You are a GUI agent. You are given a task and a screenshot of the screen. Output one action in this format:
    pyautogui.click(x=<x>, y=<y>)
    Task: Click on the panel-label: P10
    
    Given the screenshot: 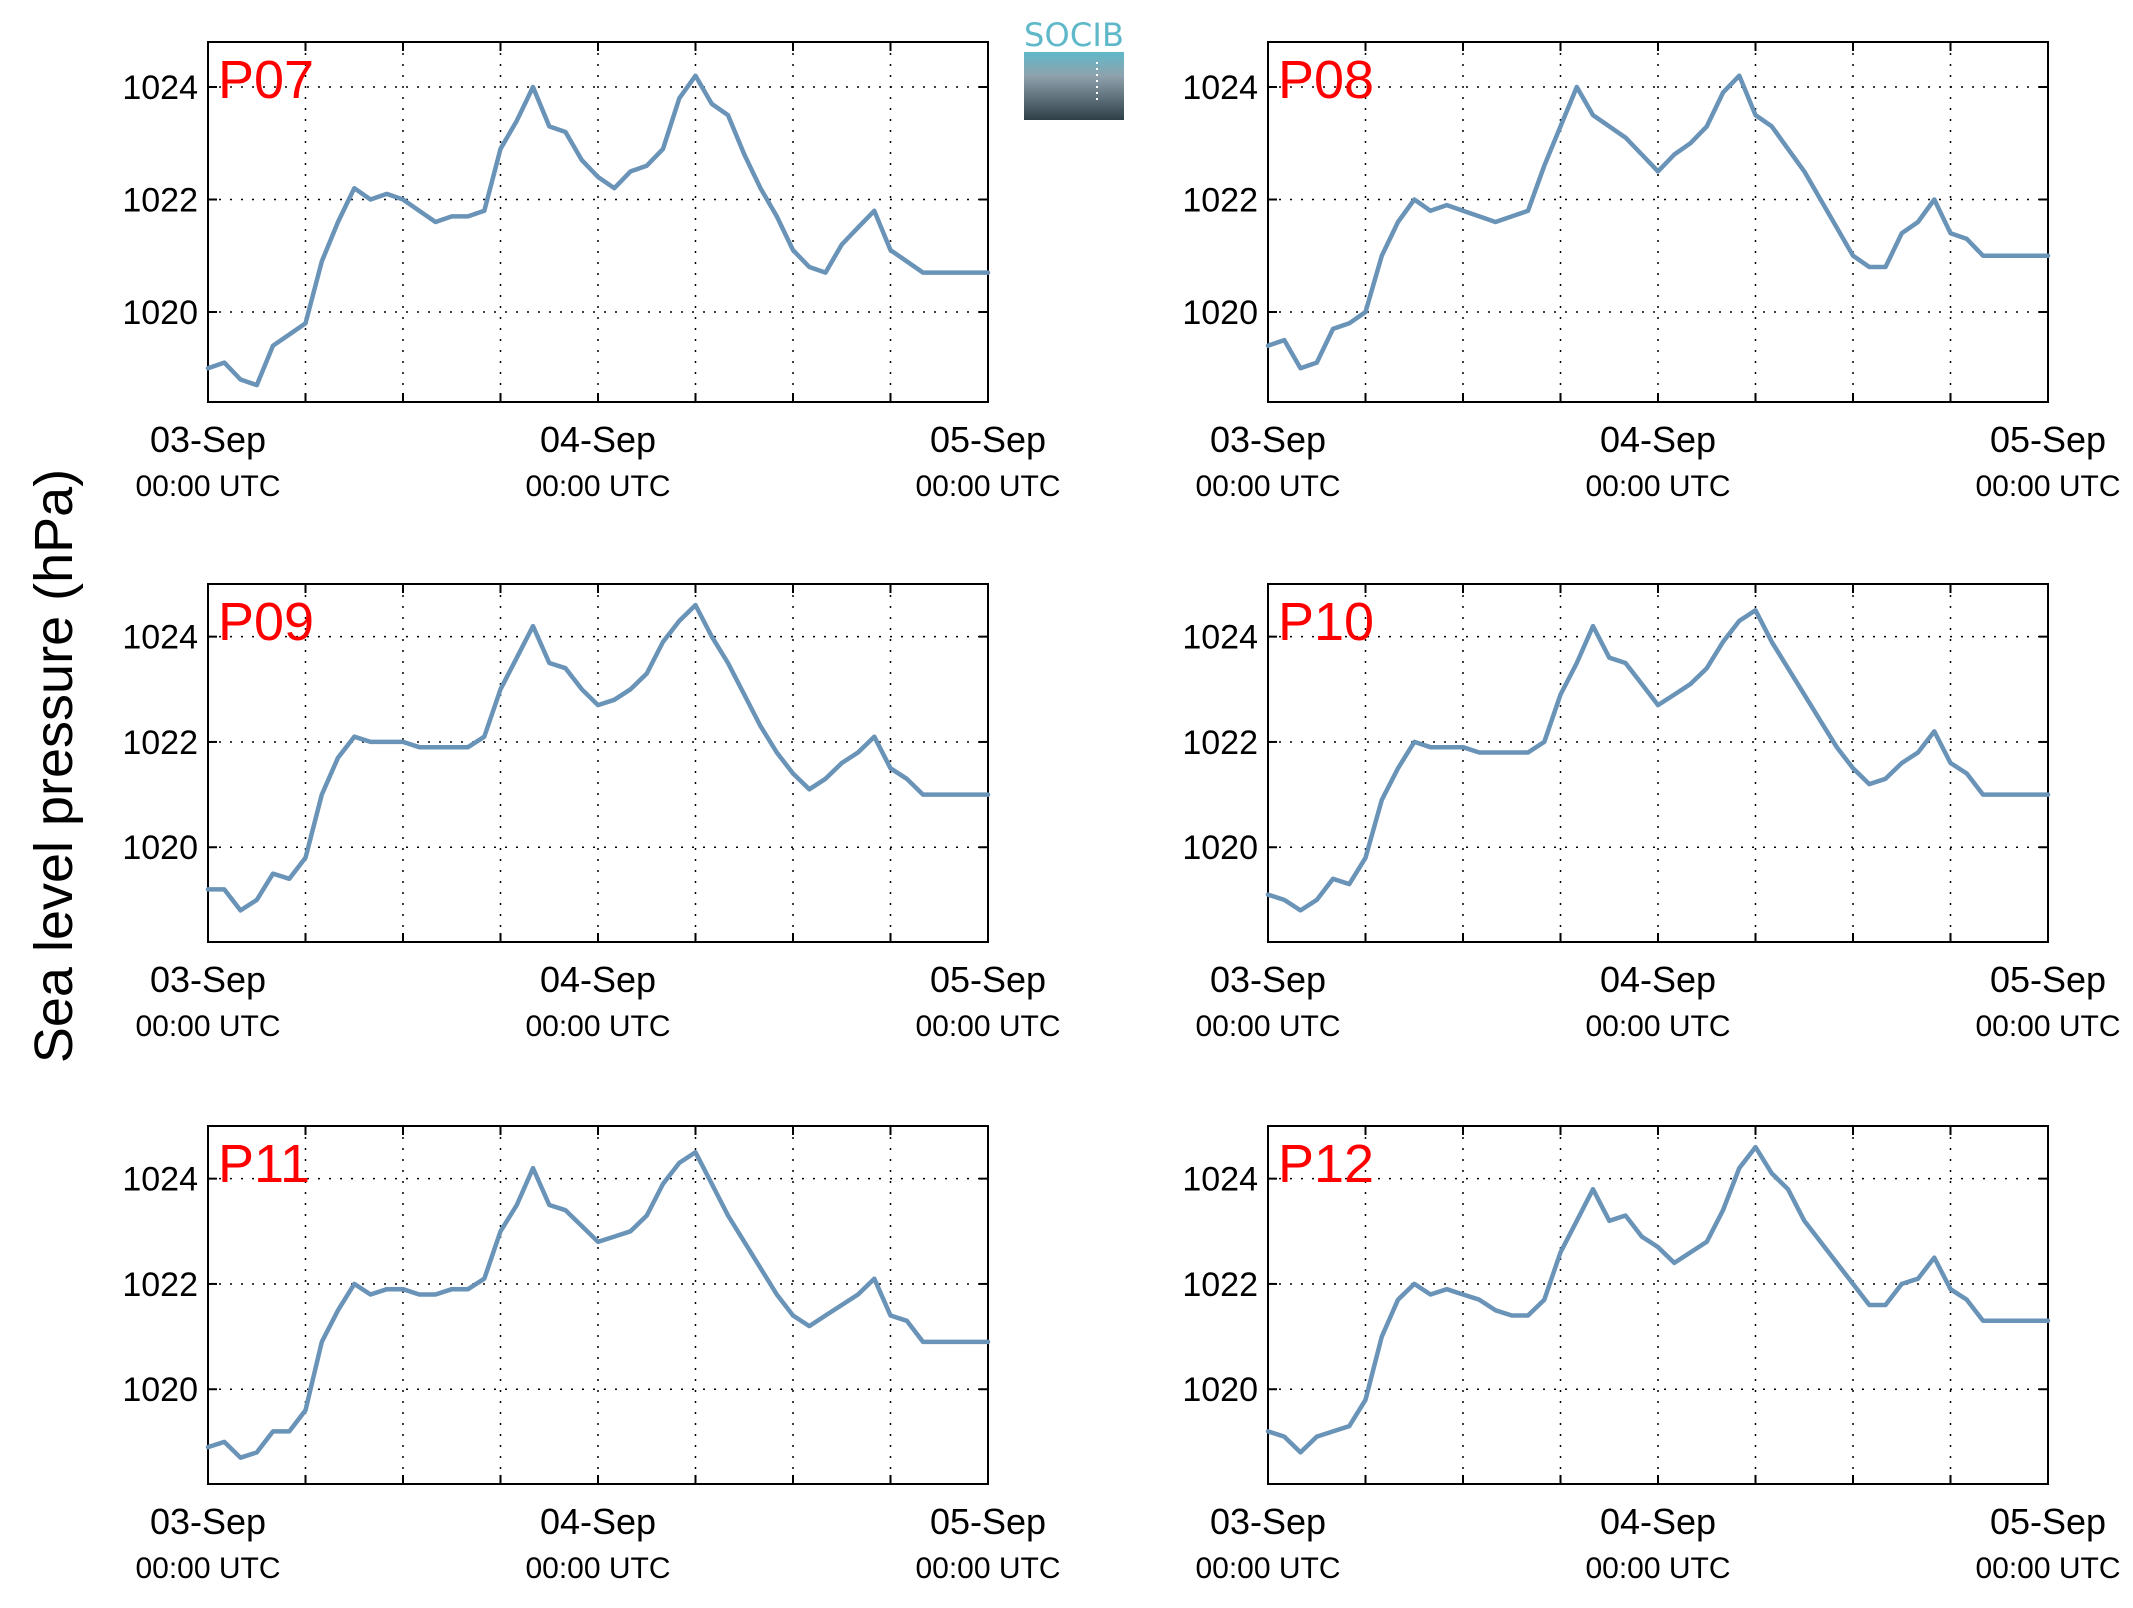 What is the action you would take?
    pyautogui.click(x=1326, y=622)
    